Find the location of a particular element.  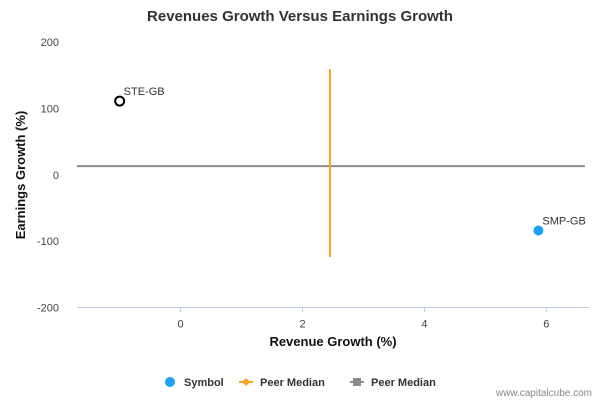

y-axis-ticks: 200 100 0 -100 -200 is located at coordinates (48, 176).